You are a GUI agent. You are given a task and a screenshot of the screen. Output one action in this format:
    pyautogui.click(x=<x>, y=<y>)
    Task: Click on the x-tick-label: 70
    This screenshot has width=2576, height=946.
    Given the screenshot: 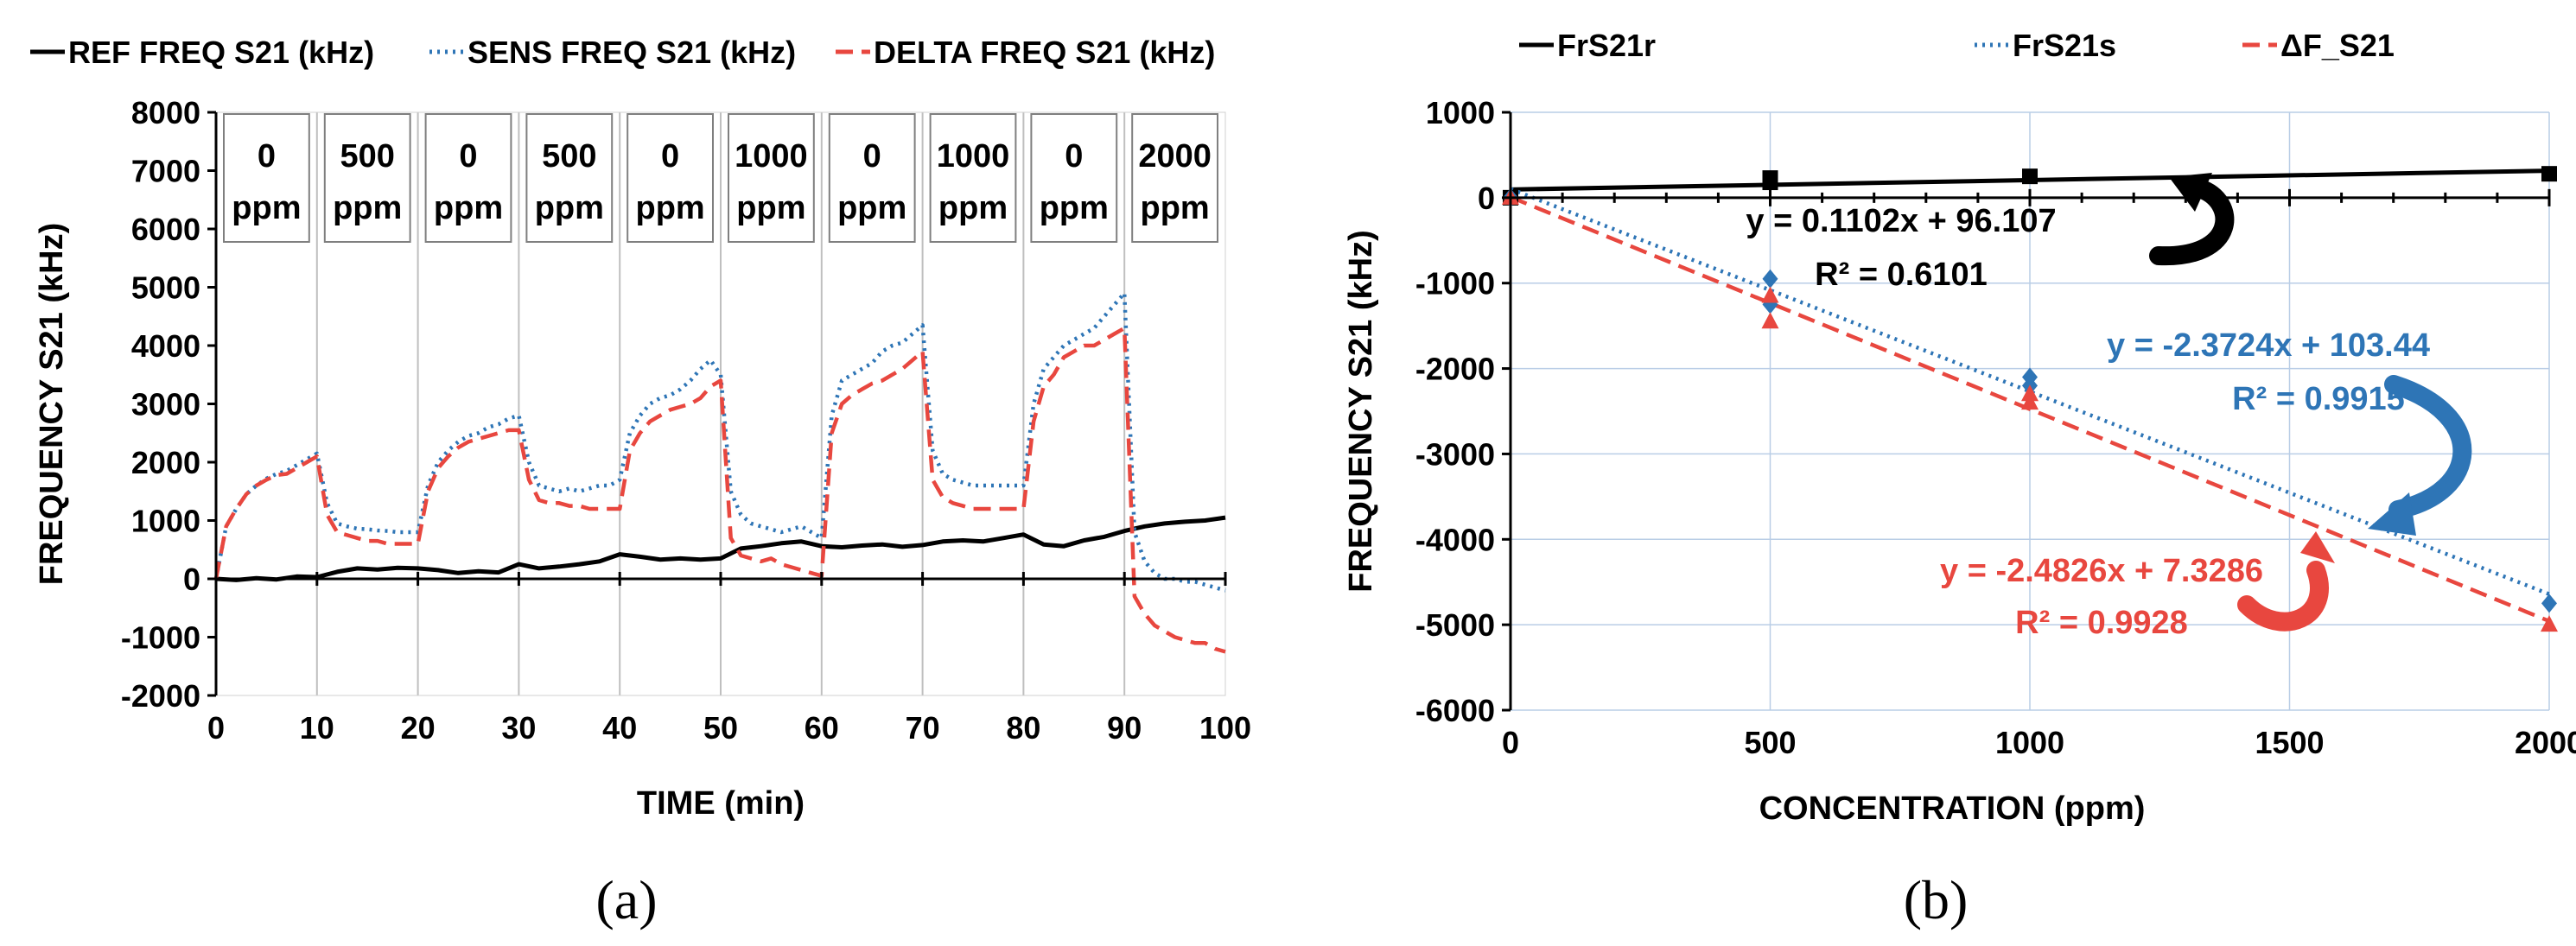 What is the action you would take?
    pyautogui.click(x=923, y=728)
    